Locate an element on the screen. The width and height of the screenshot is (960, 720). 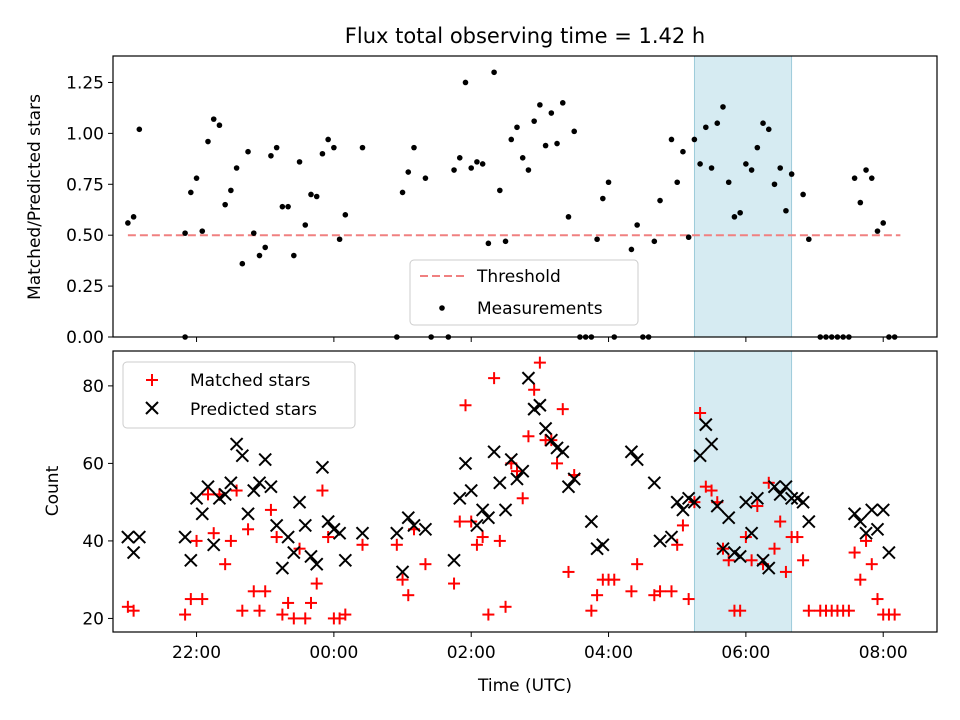
top-legend-box is located at coordinates (524, 292).